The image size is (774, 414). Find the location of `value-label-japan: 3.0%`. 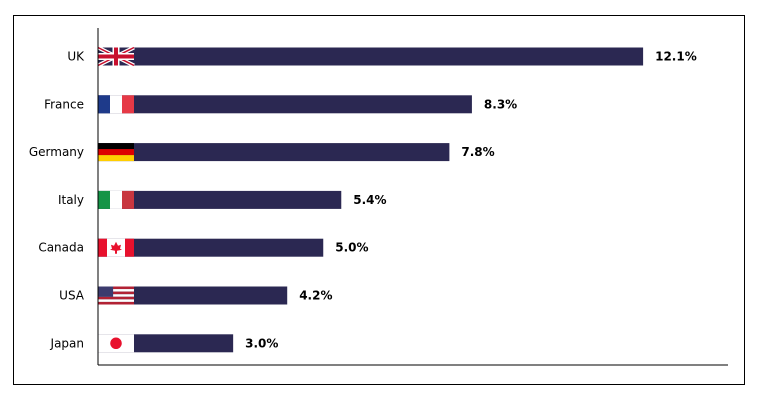

value-label-japan: 3.0% is located at coordinates (261, 343).